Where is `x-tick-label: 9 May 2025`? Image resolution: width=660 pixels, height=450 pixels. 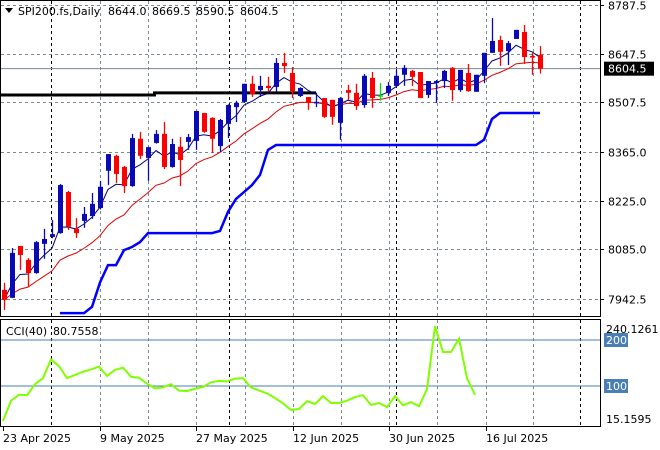 x-tick-label: 9 May 2025 is located at coordinates (132, 438).